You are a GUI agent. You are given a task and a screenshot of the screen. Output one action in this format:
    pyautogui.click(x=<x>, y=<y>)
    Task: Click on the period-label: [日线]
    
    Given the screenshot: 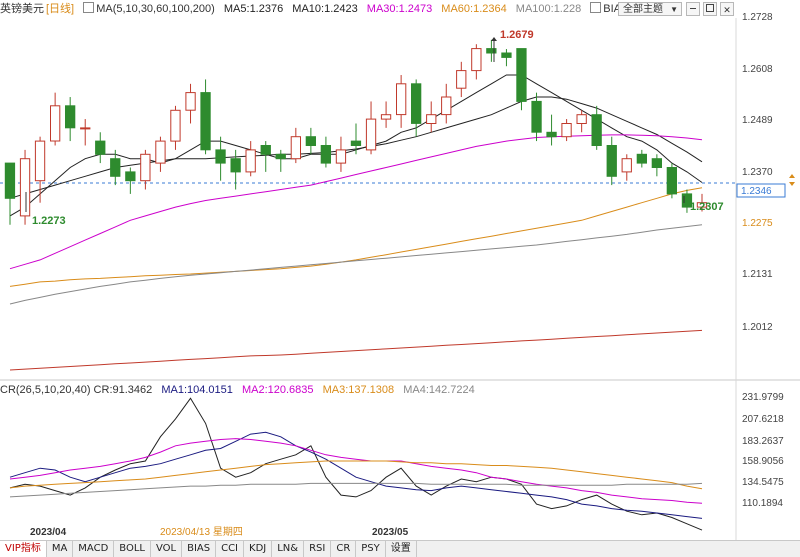 What is the action you would take?
    pyautogui.click(x=60, y=9)
    